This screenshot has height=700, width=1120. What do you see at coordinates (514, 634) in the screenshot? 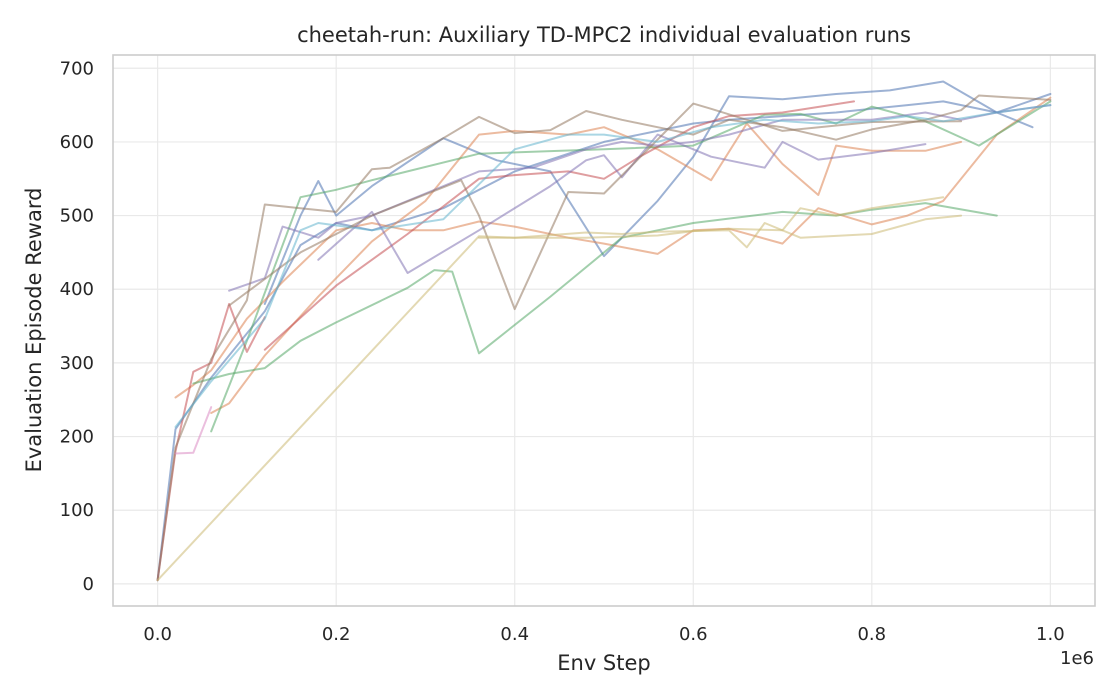
I see `x-tick-label: 0.4` at bounding box center [514, 634].